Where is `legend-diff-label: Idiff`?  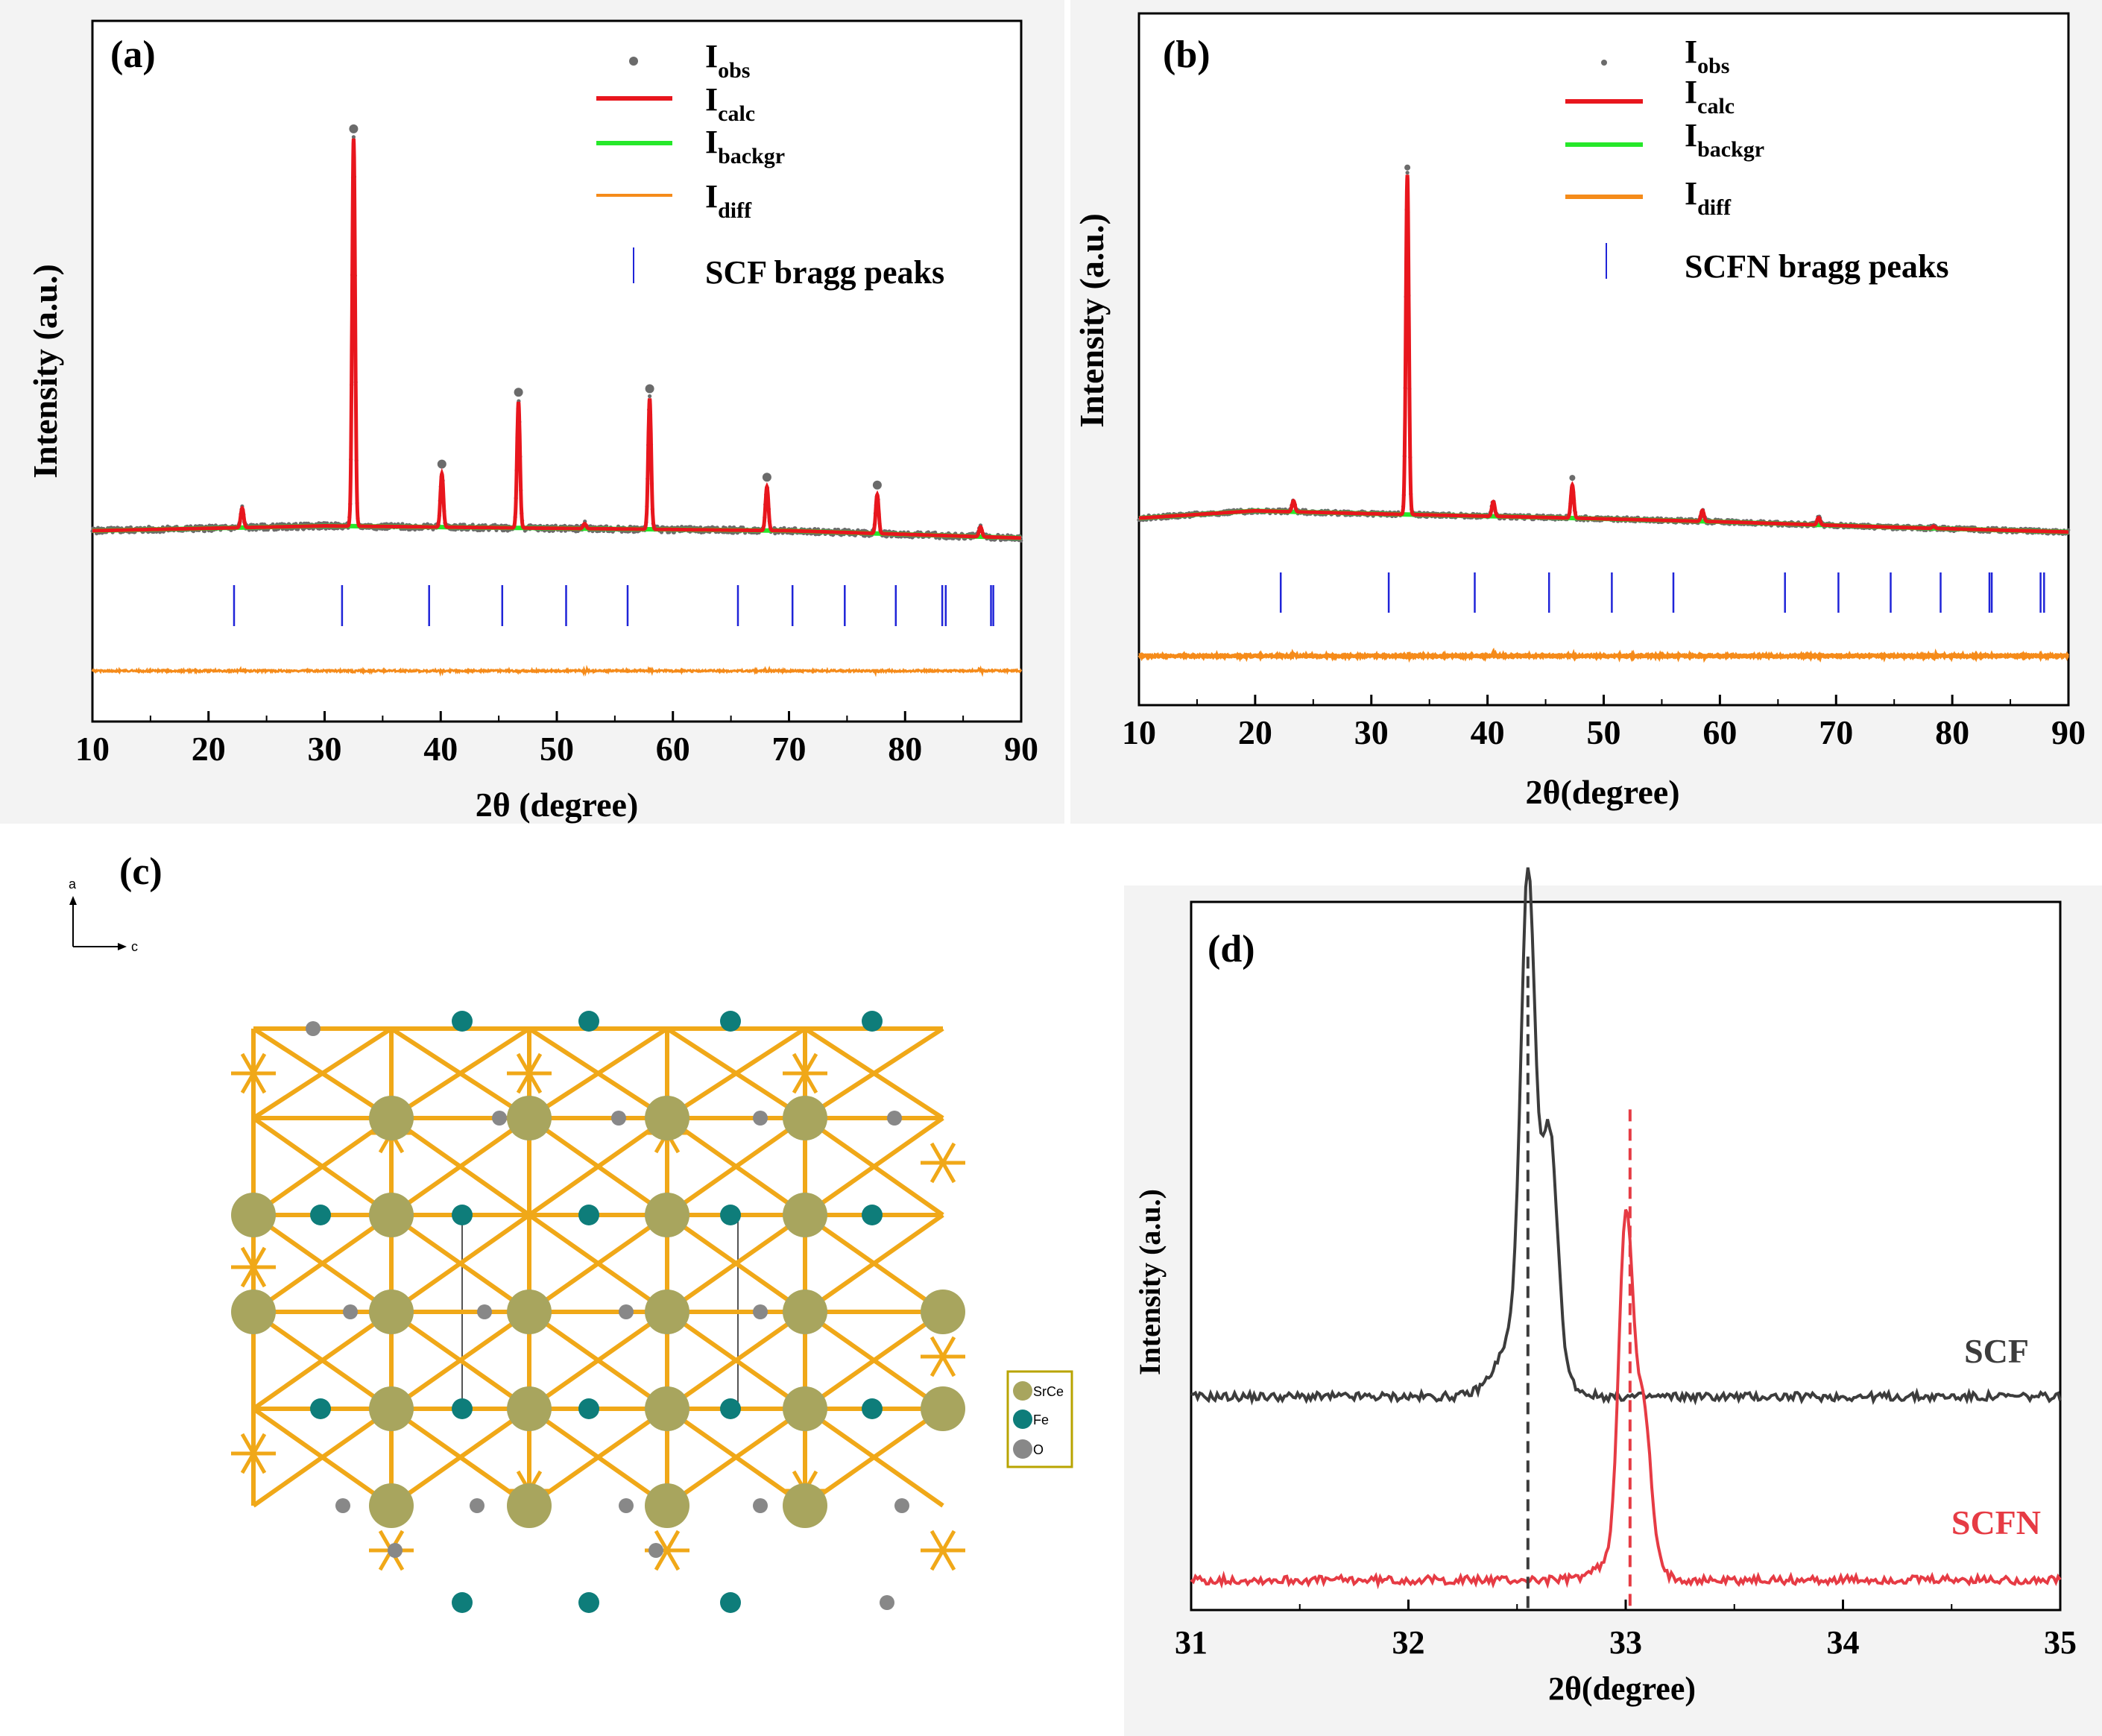
legend-diff-label: Idiff is located at coordinates (728, 200).